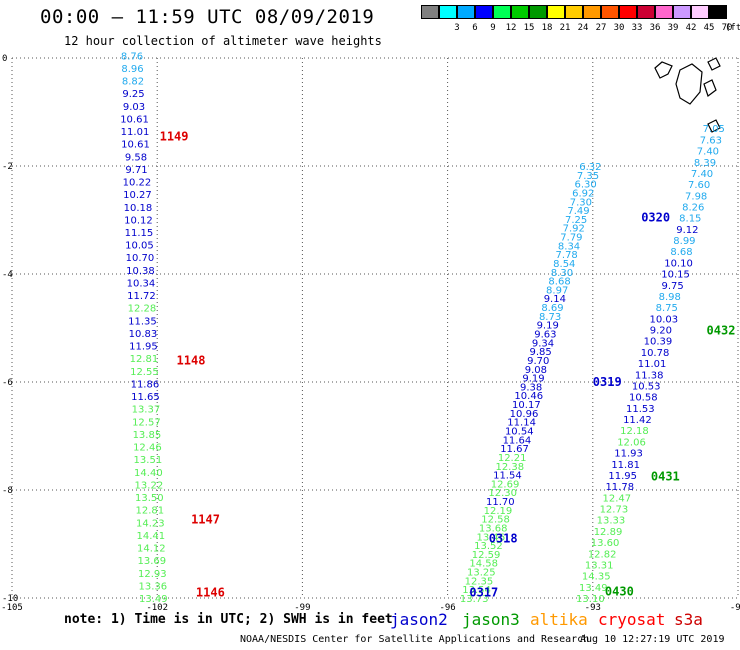 This screenshot has width=740, height=650. What do you see at coordinates (205, 520) in the screenshot?
I see `pass-time-label: 1147` at bounding box center [205, 520].